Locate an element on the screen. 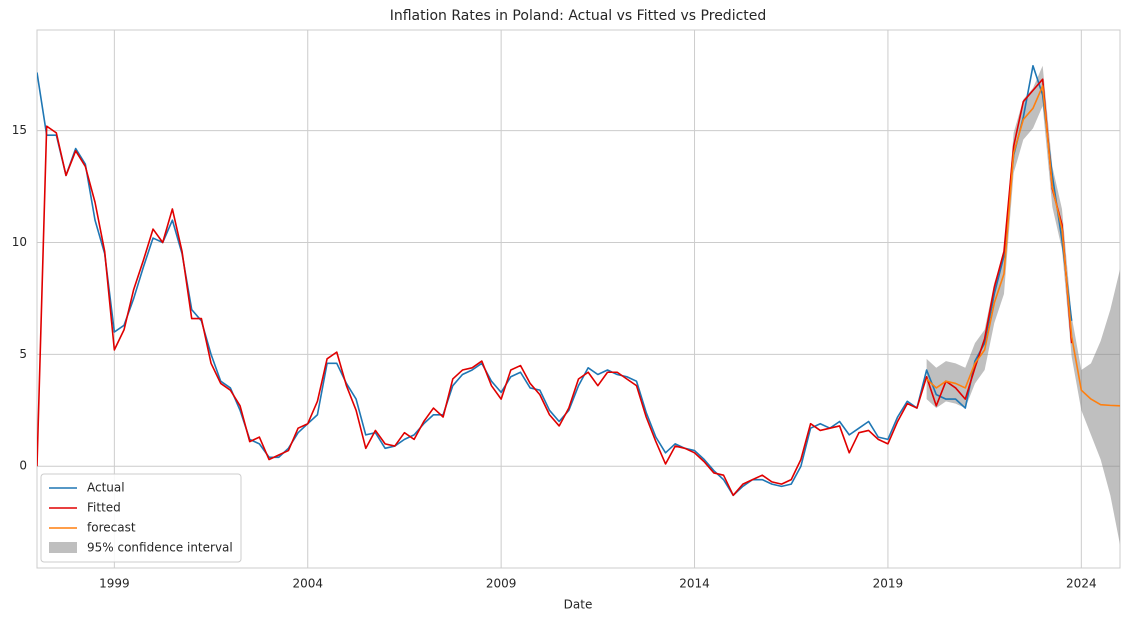 The height and width of the screenshot is (622, 1130). legend-label: 95% confidence interval is located at coordinates (160, 548).